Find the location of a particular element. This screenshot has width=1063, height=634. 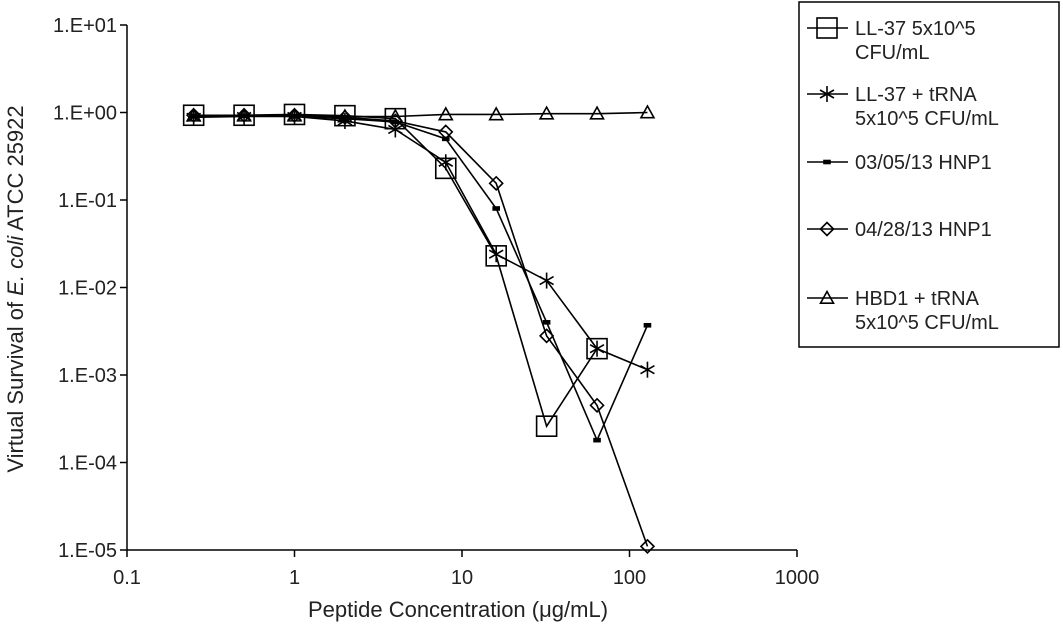

series-5-markers is located at coordinates (420, 113).